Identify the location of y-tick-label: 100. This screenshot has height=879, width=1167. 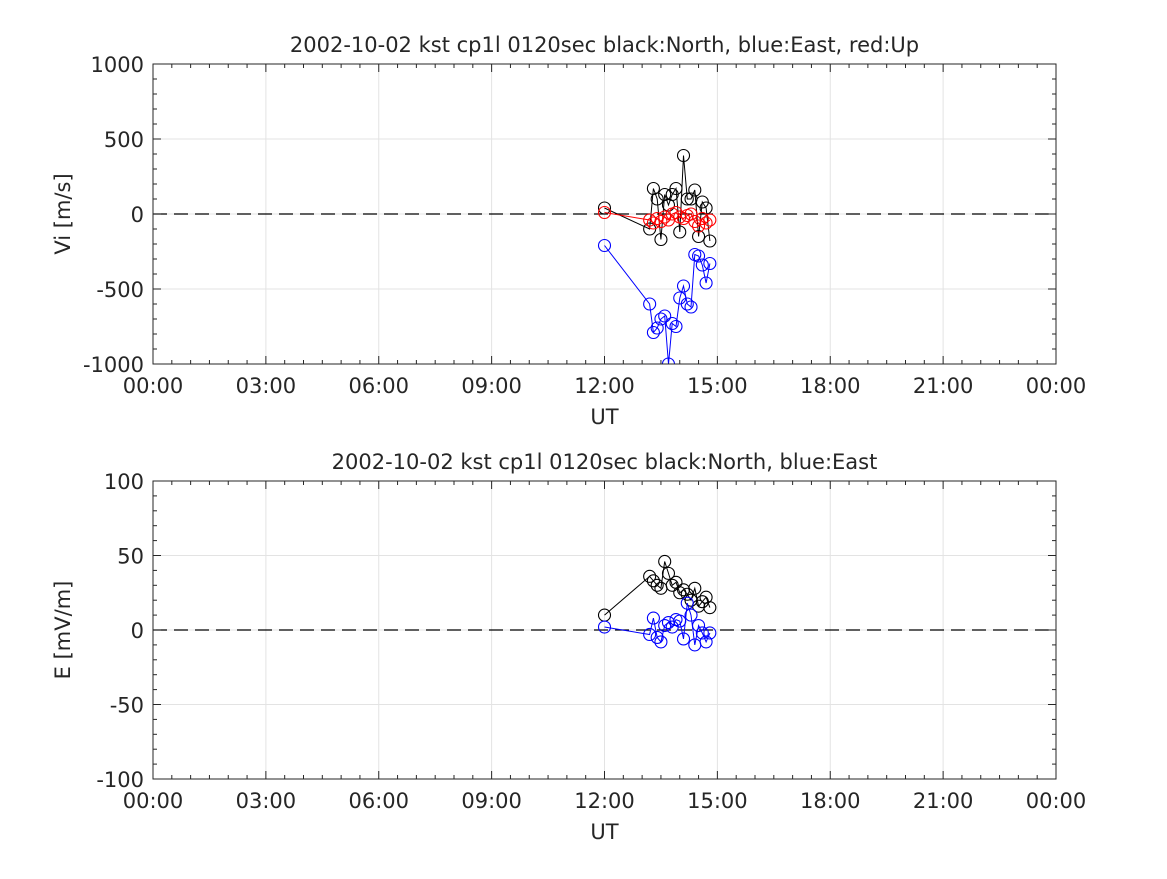
(124, 482).